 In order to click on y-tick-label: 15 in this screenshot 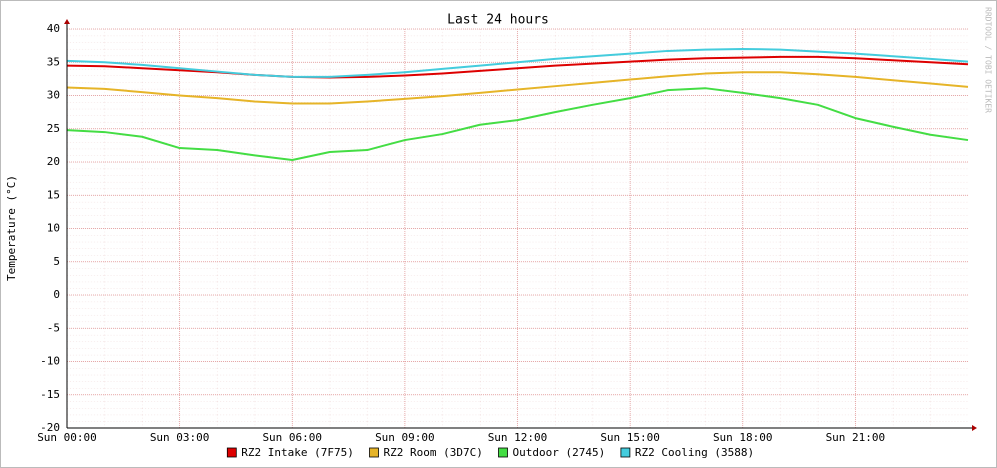, I will do `click(53, 194)`.